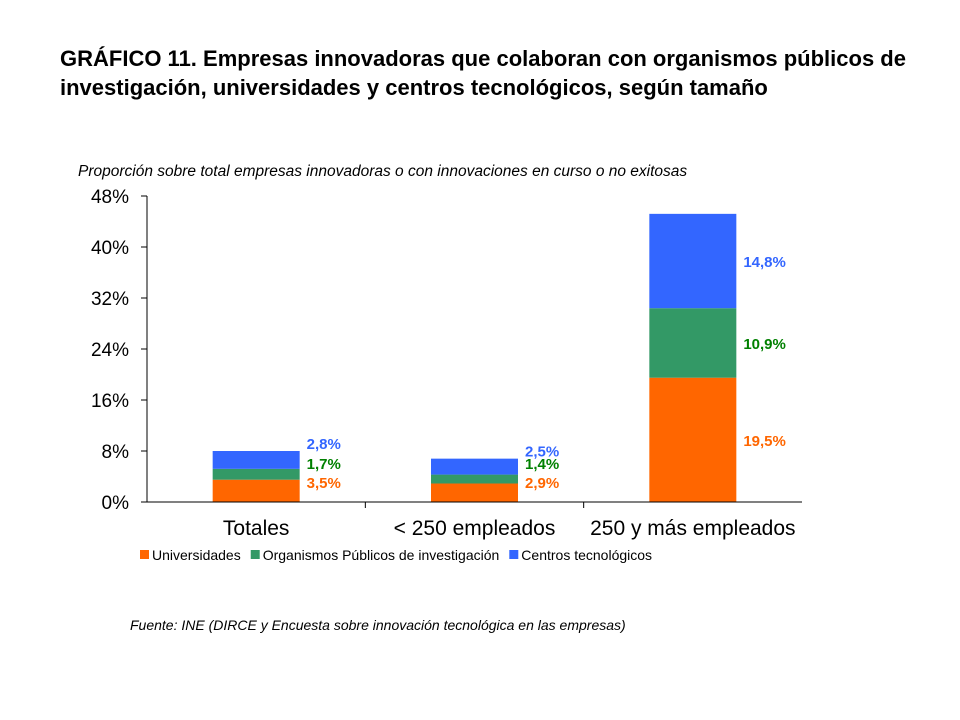  I want to click on y-tick-label: 40%, so click(110, 248).